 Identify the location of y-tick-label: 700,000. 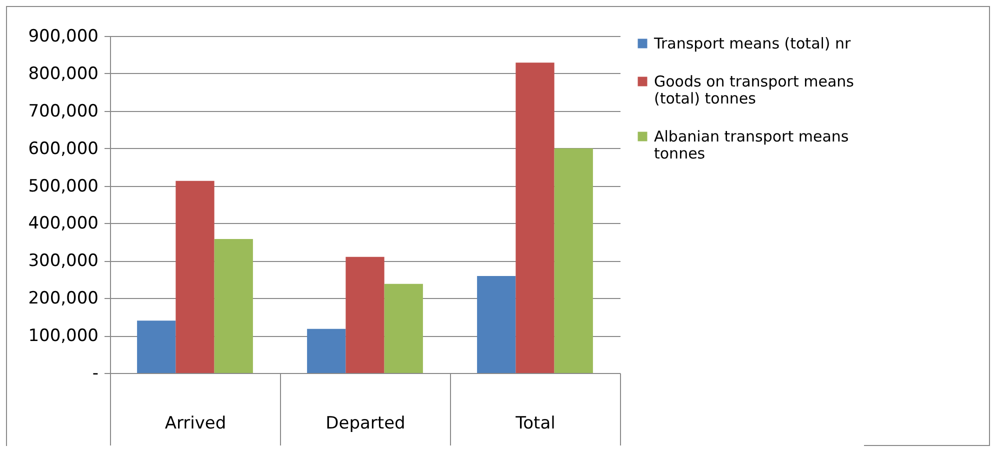
(63, 111).